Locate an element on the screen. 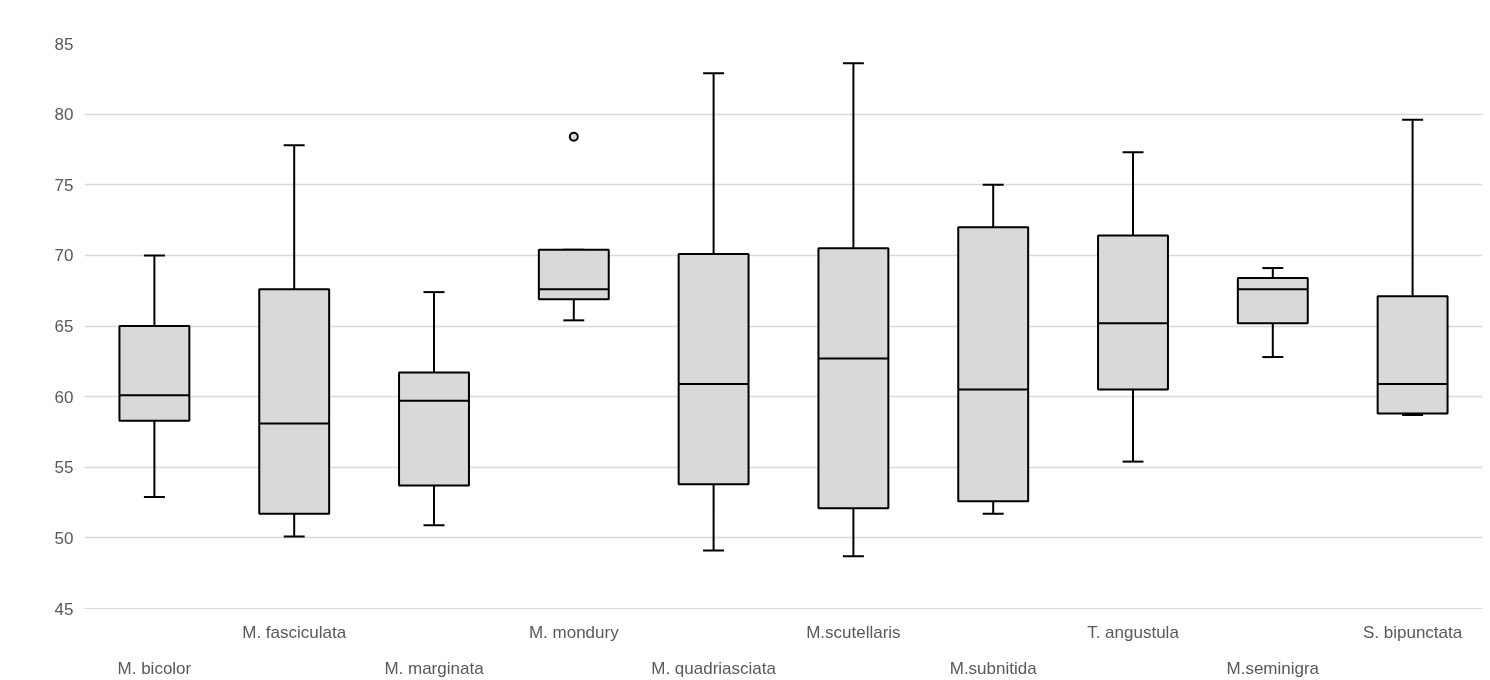 The image size is (1490, 680). x-tick-label: M.seminigra is located at coordinates (1273, 668).